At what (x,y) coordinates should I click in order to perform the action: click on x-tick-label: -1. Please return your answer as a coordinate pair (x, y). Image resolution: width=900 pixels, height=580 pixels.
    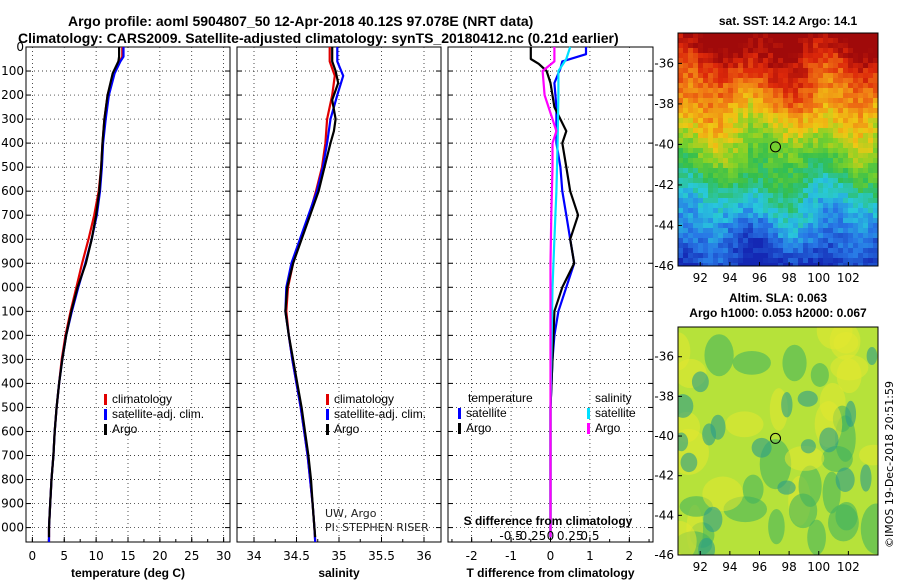
    Looking at the image, I should click on (511, 556).